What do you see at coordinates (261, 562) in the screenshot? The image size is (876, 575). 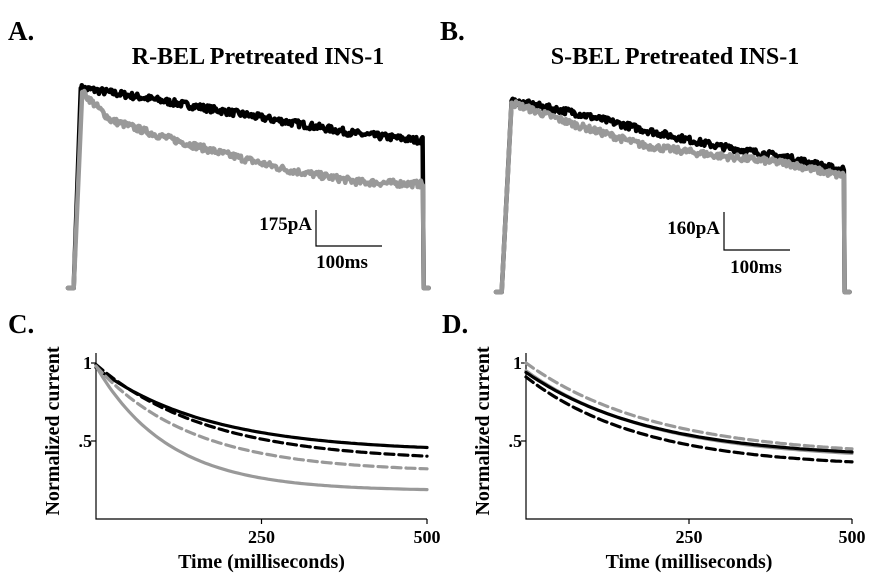 I see `panel-c-xlabel: Time (milliseconds)` at bounding box center [261, 562].